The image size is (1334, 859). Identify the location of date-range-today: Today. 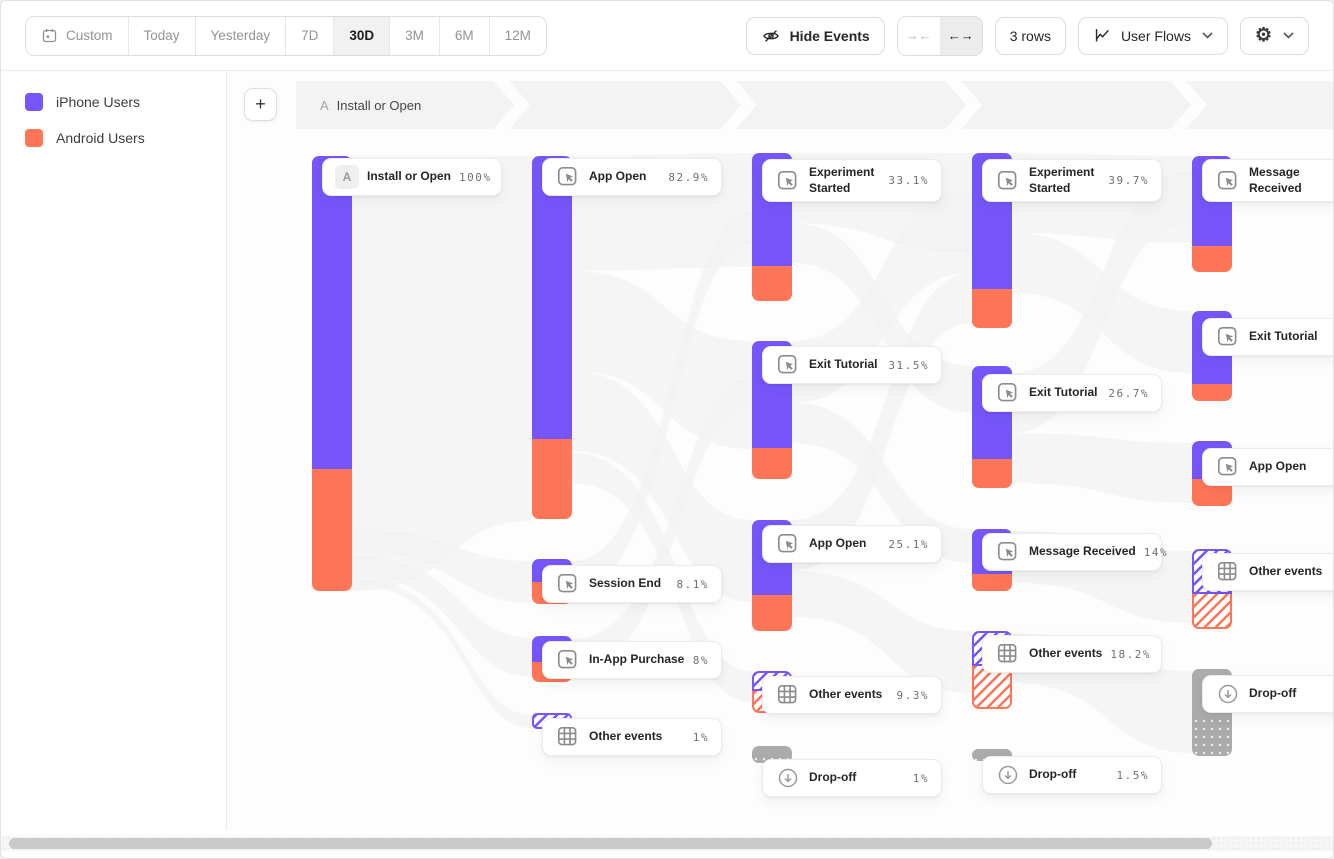
(162, 35).